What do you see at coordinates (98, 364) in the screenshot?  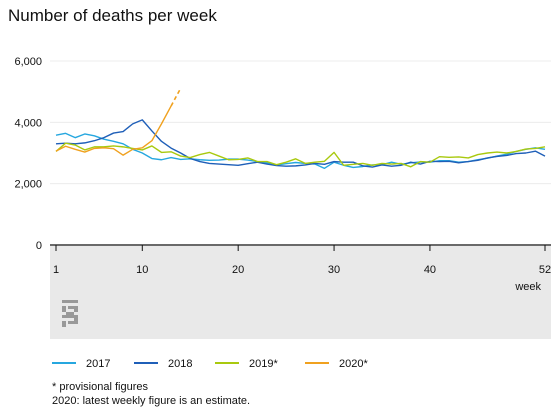 I see `legend-label-2017: 2017` at bounding box center [98, 364].